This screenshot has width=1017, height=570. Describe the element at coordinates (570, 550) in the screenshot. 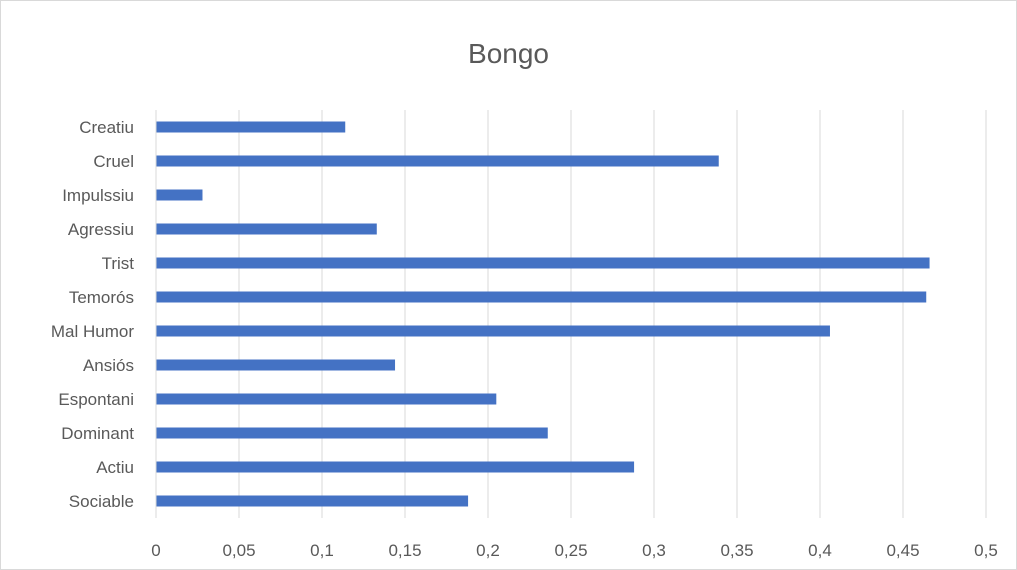

I see `x-tick-label: 0,25` at that location.